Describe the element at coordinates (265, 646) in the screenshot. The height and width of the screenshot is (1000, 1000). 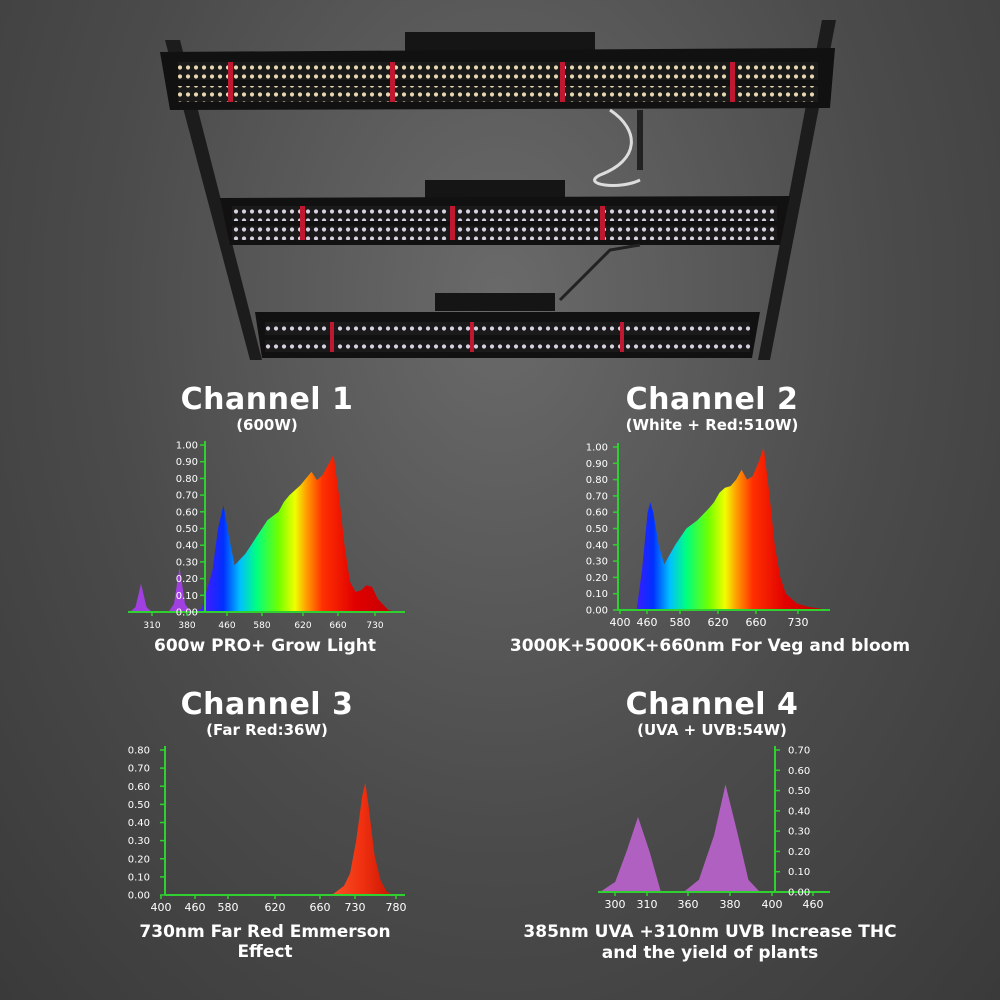
I see `channel-1-caption: 600w PRO+ Grow Light` at that location.